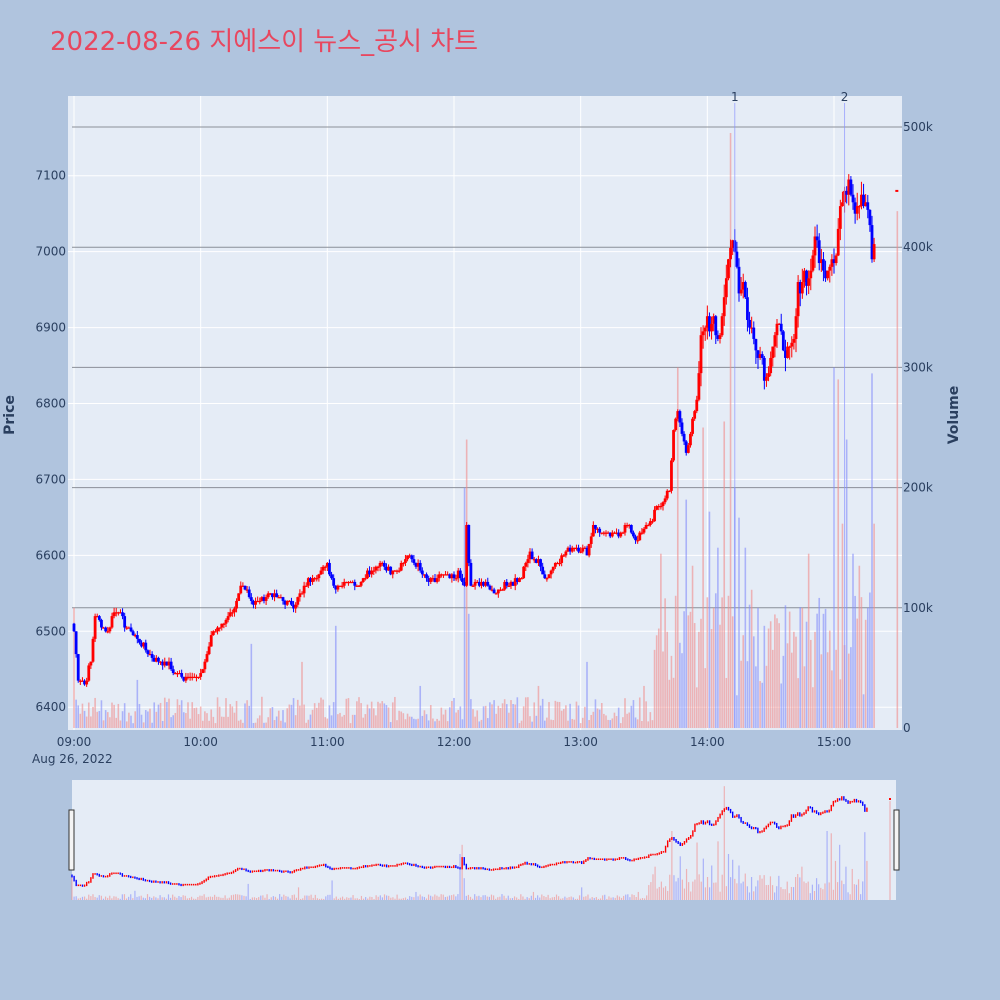 The height and width of the screenshot is (1000, 1000). What do you see at coordinates (454, 742) in the screenshot?
I see `time-axis-ticks: 09:00 10:00 11:00 12:00 13:00 14:00 15:00` at bounding box center [454, 742].